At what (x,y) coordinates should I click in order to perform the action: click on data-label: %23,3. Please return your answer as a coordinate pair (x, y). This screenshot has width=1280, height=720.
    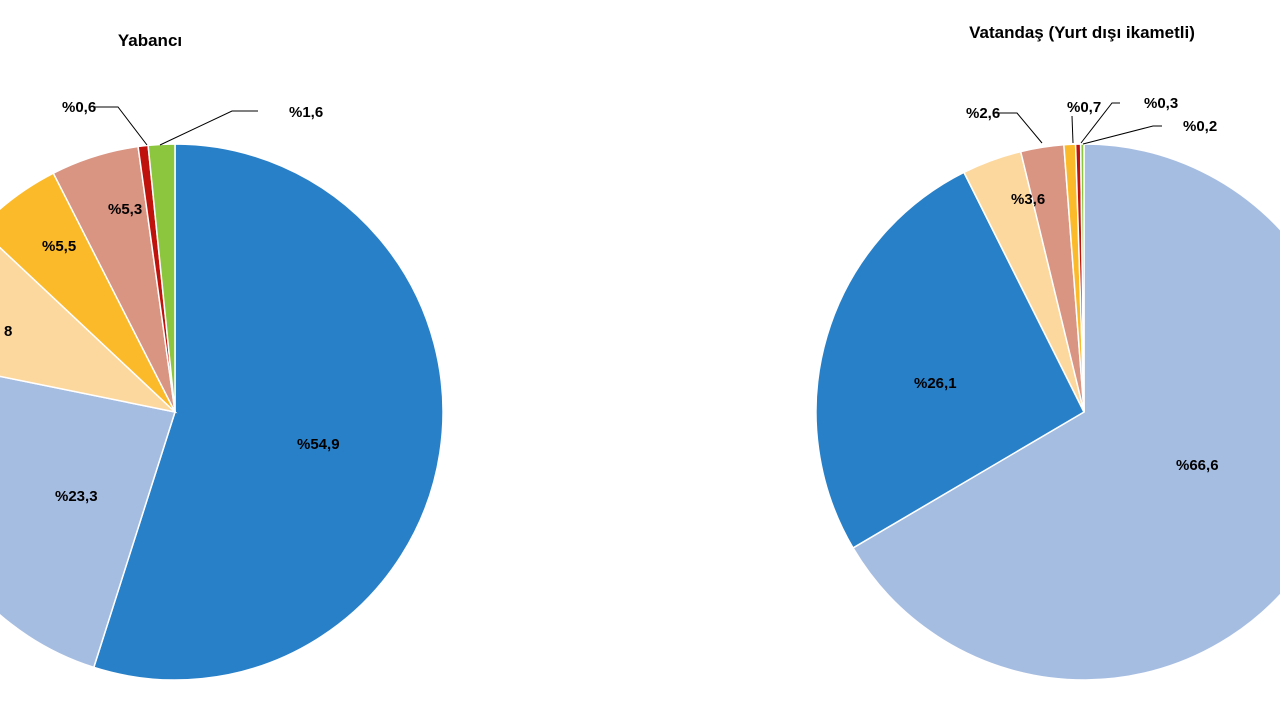
    Looking at the image, I should click on (76, 496).